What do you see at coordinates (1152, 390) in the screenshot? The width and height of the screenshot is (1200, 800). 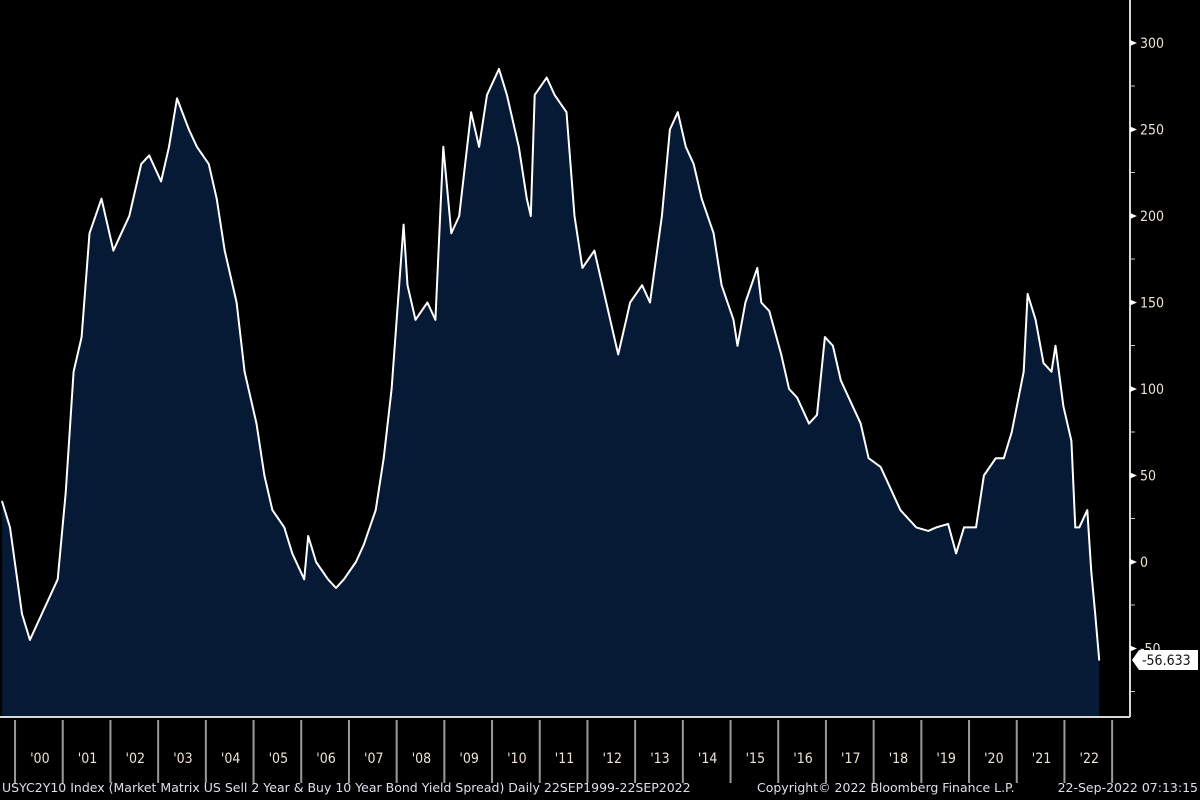 I see `y-tick-label: 100` at bounding box center [1152, 390].